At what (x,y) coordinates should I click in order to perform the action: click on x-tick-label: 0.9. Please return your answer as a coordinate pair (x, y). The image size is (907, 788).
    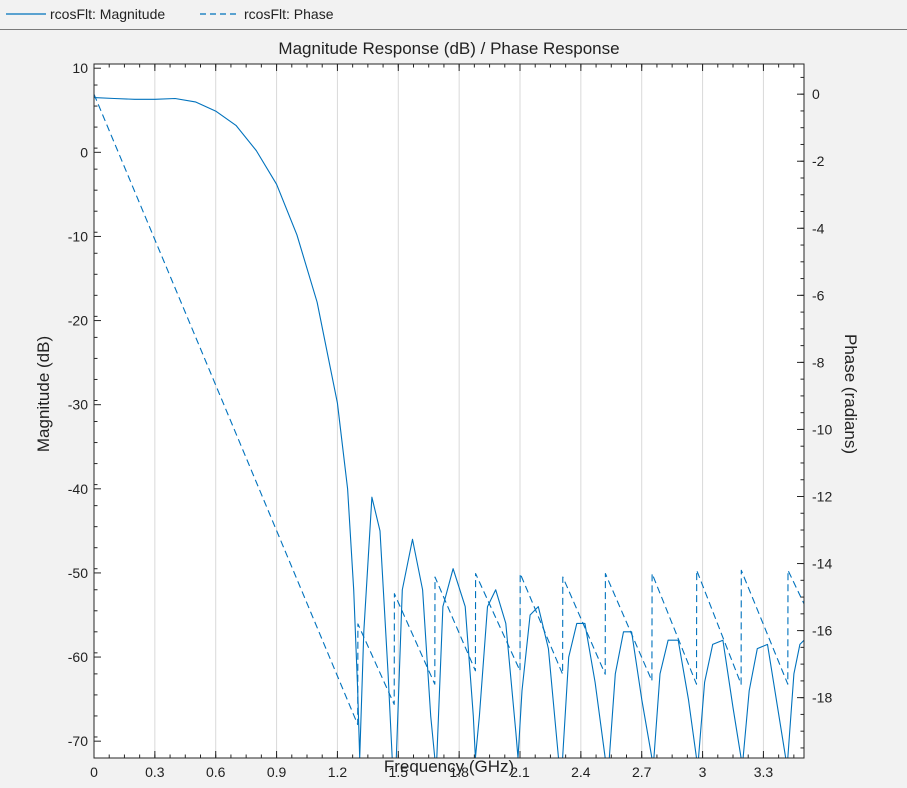
    Looking at the image, I should click on (277, 772).